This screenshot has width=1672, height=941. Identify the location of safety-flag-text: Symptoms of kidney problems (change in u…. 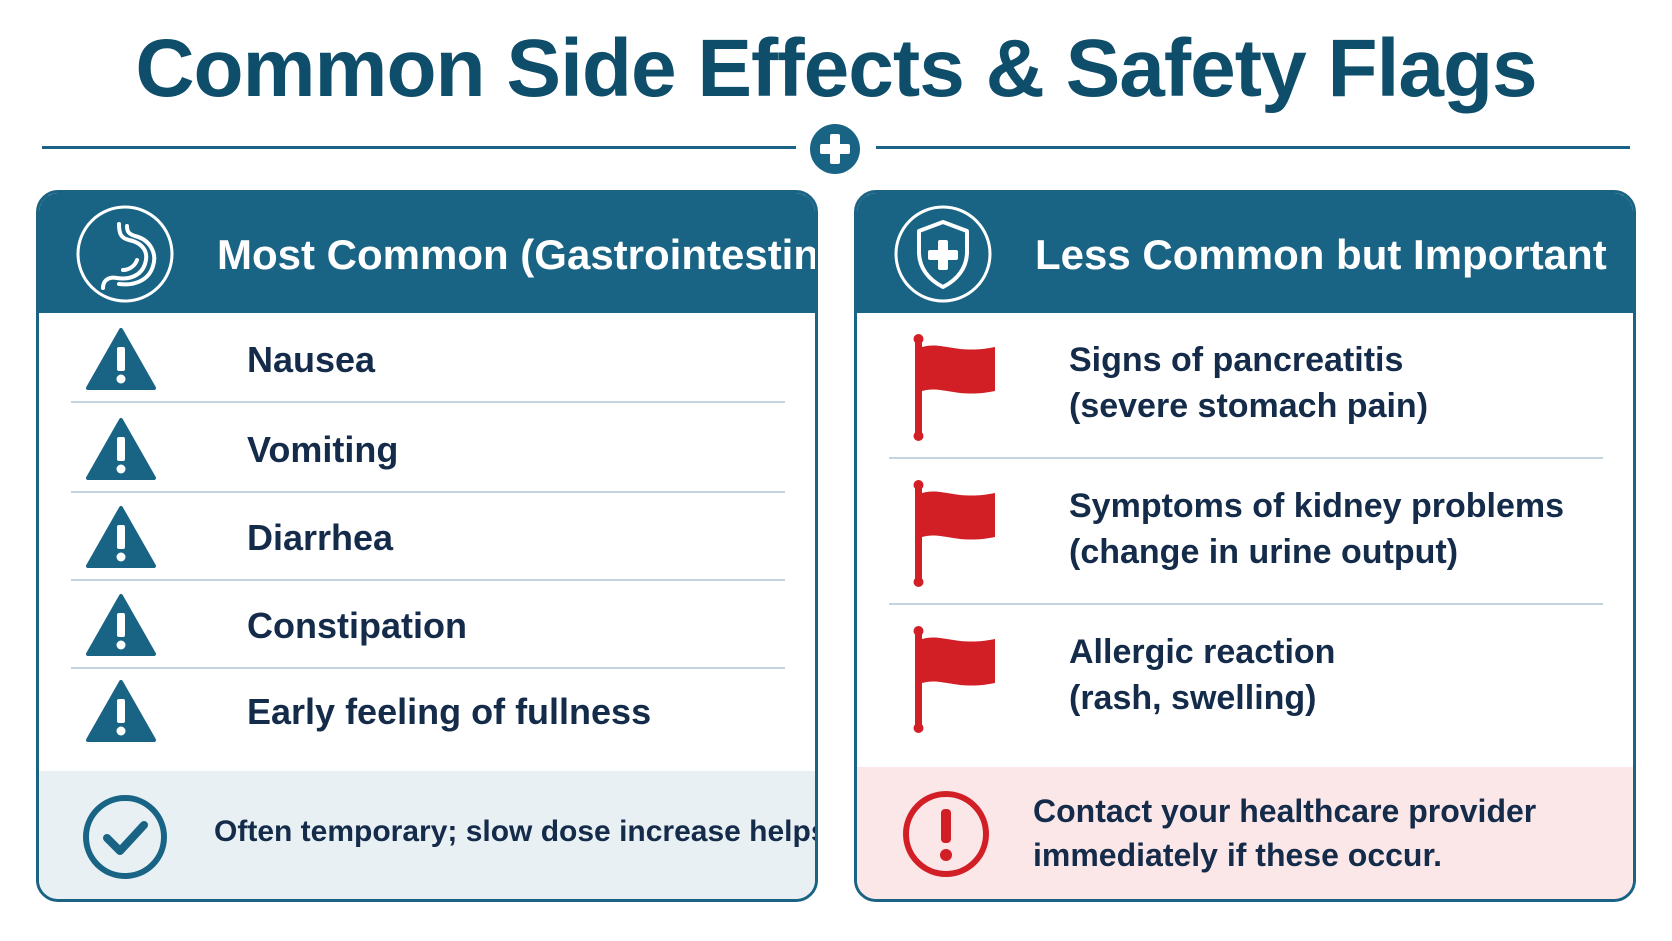
(1316, 529).